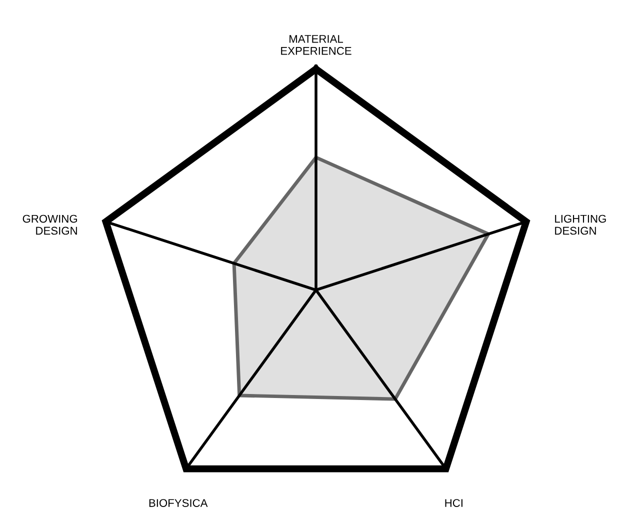 The width and height of the screenshot is (622, 513). I want to click on spoke-label: HCI, so click(453, 503).